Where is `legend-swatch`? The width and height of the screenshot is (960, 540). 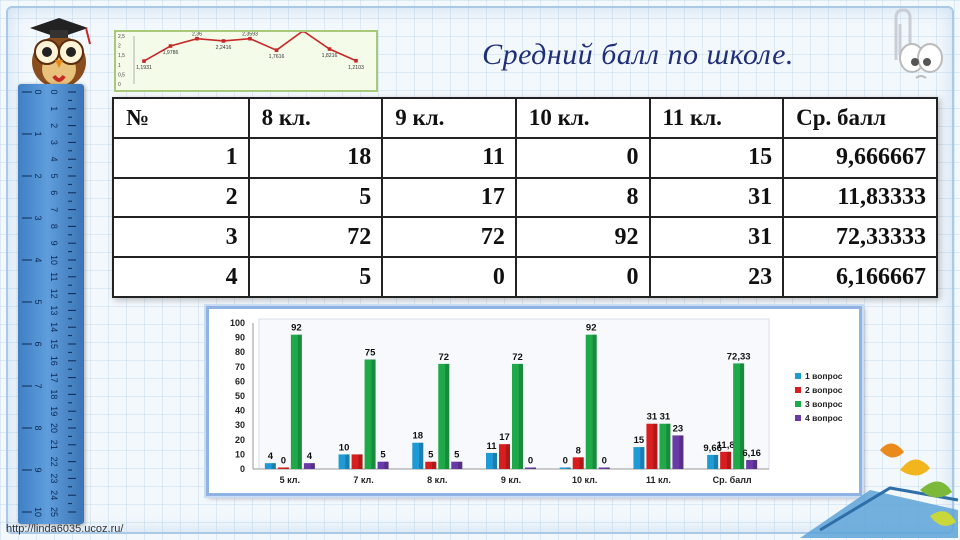 legend-swatch is located at coordinates (798, 376).